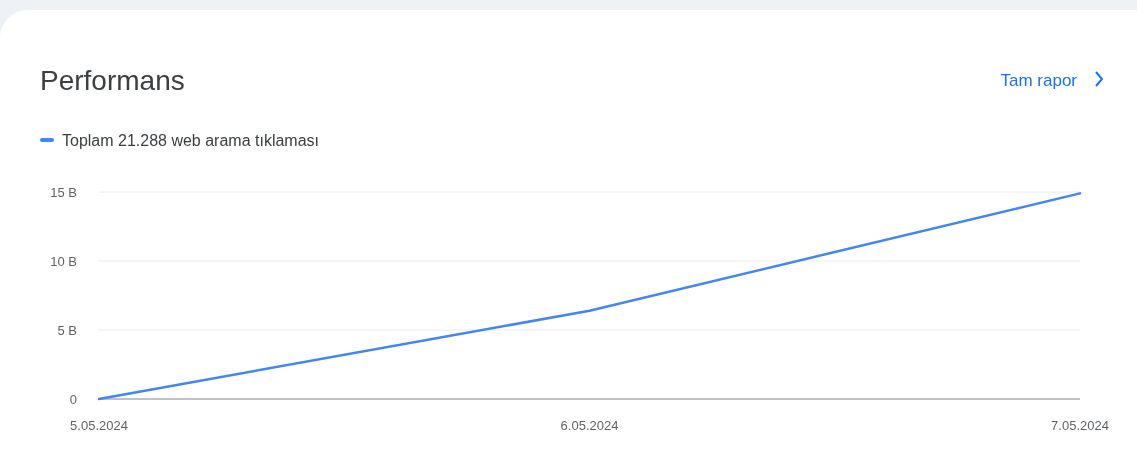 Image resolution: width=1137 pixels, height=465 pixels. I want to click on text: Tam rapor, so click(1039, 80).